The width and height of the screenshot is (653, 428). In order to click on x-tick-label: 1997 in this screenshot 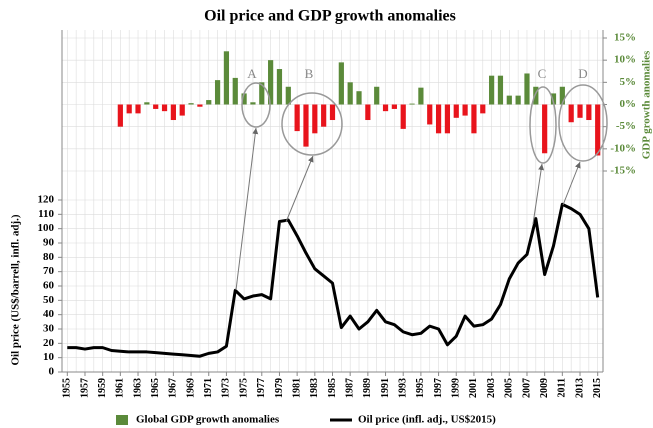, I will do `click(438, 388)`.